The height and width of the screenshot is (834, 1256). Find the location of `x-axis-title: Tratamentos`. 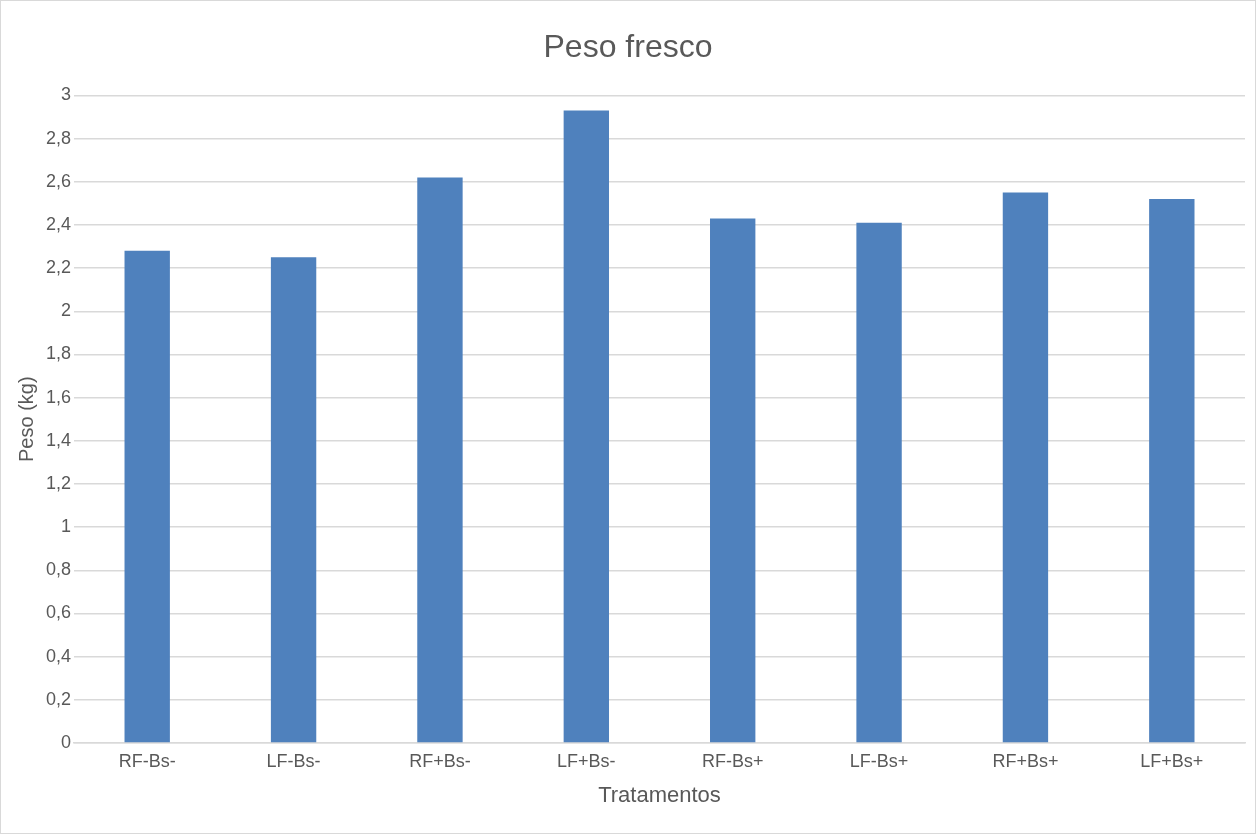

x-axis-title: Tratamentos is located at coordinates (659, 794).